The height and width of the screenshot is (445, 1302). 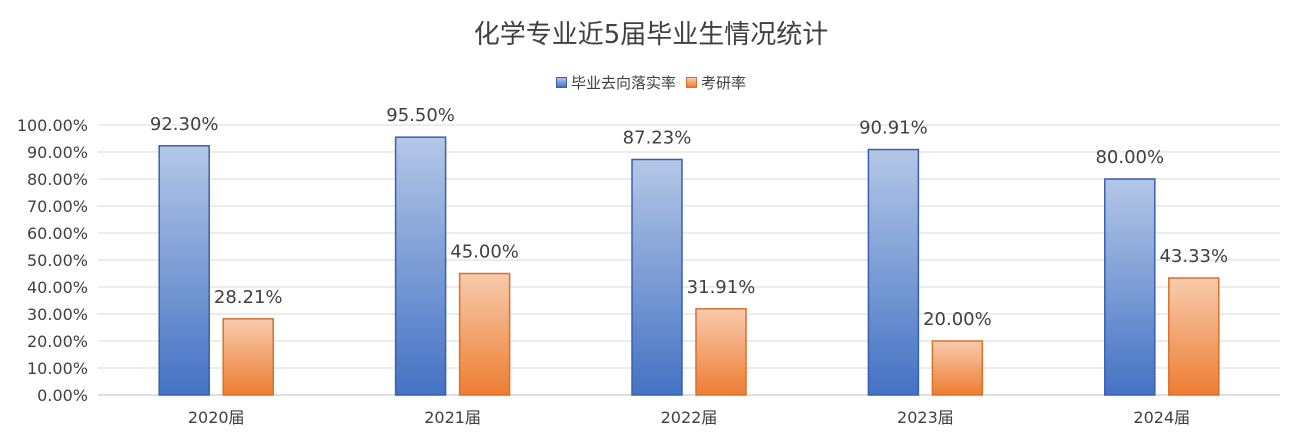 I want to click on y-tick-label: 20.00%, so click(x=57, y=341).